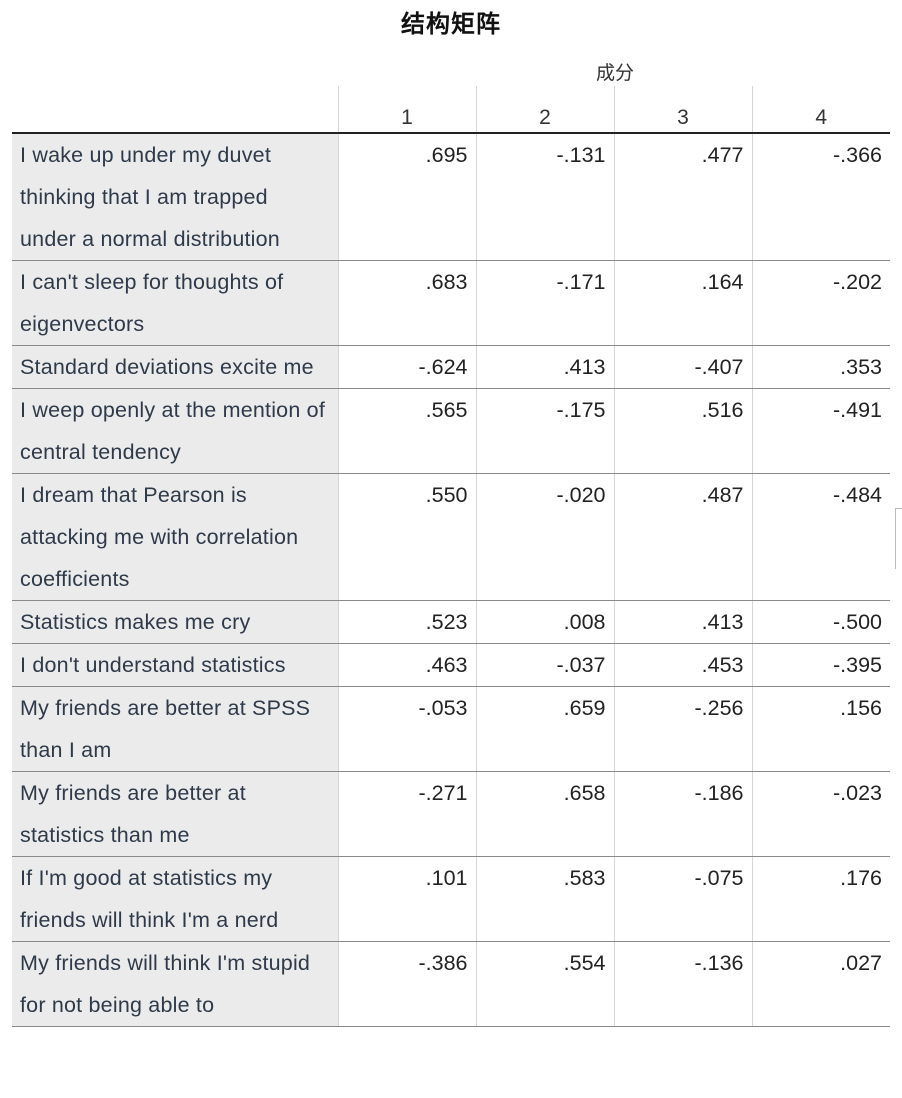  Describe the element at coordinates (898, 538) in the screenshot. I see `window-edge-divider` at that location.